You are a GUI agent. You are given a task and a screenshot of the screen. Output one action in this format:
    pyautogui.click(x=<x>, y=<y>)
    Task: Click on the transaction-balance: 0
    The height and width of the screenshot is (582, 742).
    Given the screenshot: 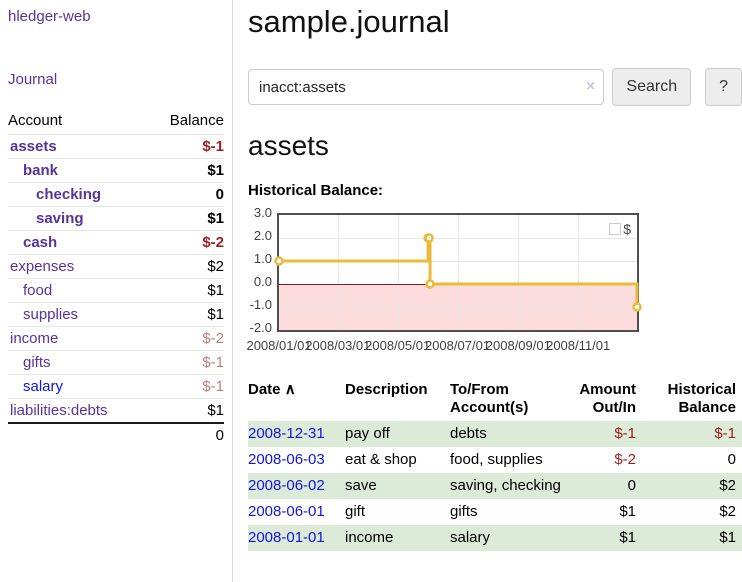 What is the action you would take?
    pyautogui.click(x=731, y=459)
    